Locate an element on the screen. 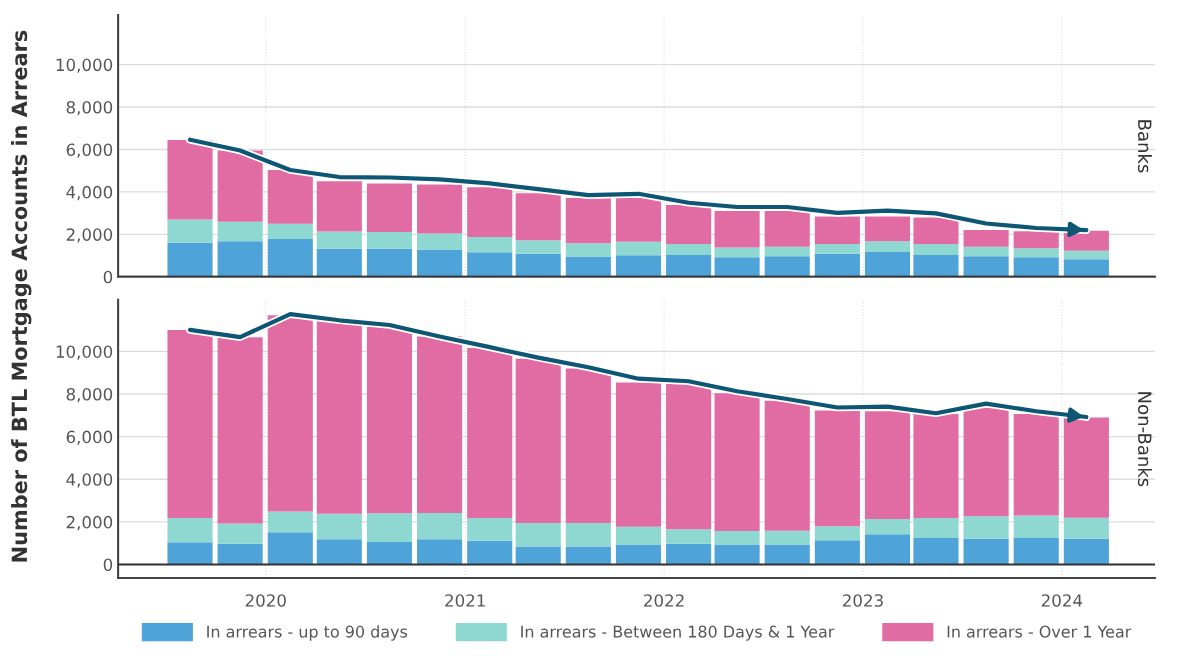  y-axis-title: Number of BTL Mortgage Accounts in Arrears is located at coordinates (21, 296).